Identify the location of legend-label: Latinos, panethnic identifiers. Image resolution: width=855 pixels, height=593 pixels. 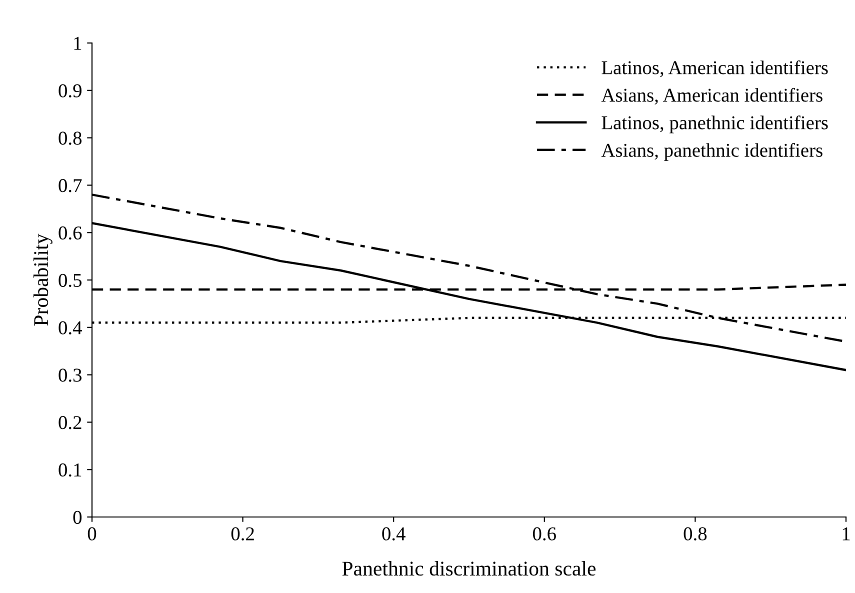
(715, 124).